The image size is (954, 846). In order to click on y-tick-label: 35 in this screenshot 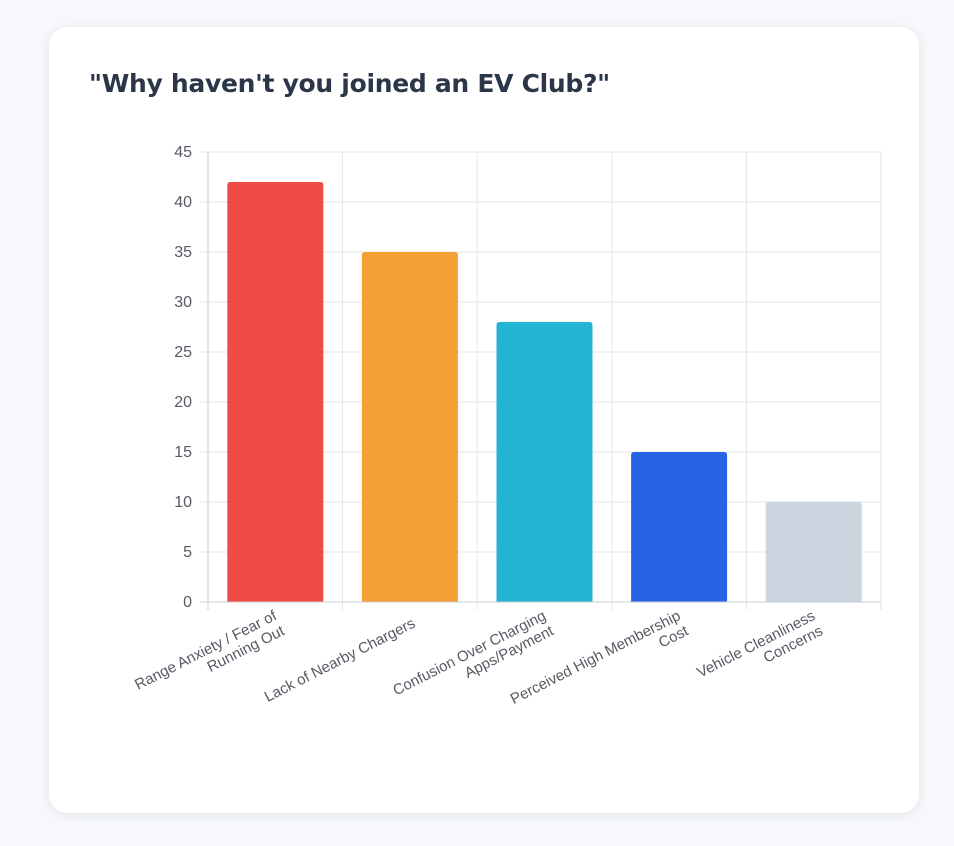, I will do `click(183, 252)`.